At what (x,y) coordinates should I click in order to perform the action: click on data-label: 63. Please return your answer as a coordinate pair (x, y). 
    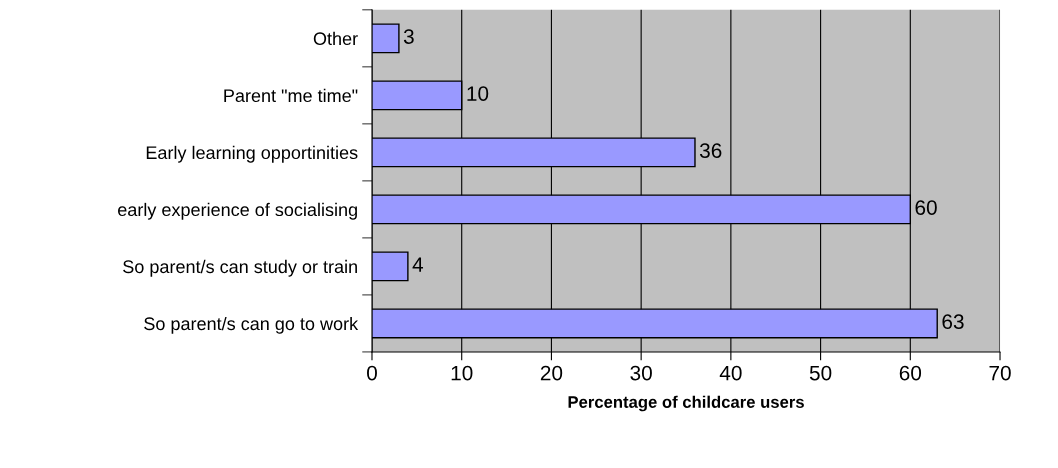
    Looking at the image, I should click on (953, 322).